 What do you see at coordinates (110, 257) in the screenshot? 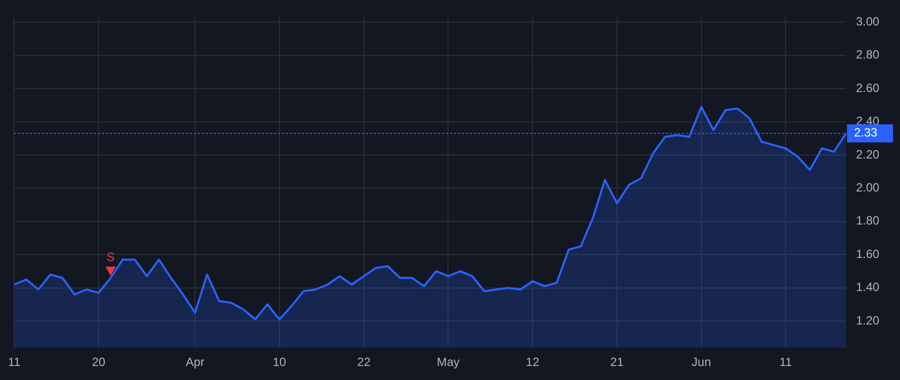
I see `series-label: S` at bounding box center [110, 257].